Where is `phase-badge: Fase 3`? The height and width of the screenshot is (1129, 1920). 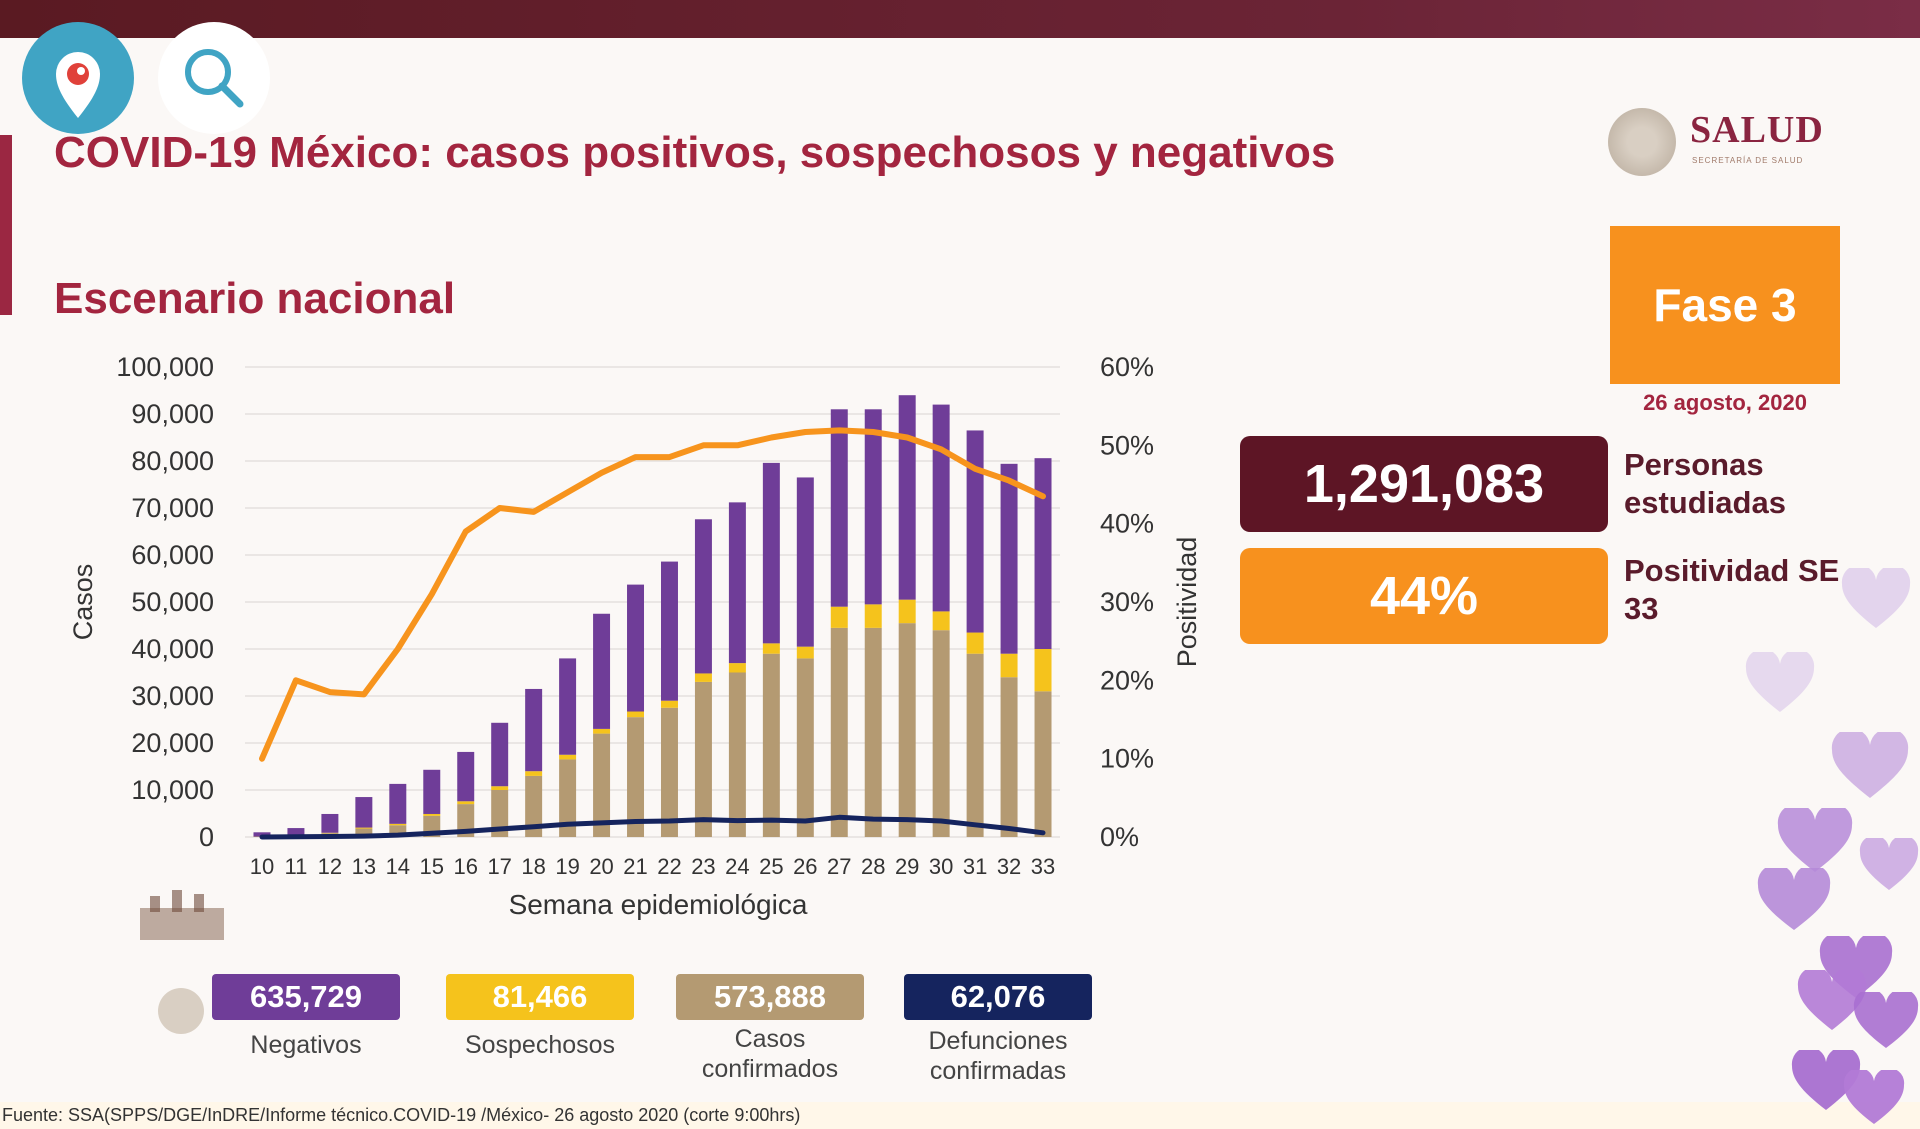
phase-badge: Fase 3 is located at coordinates (1725, 305).